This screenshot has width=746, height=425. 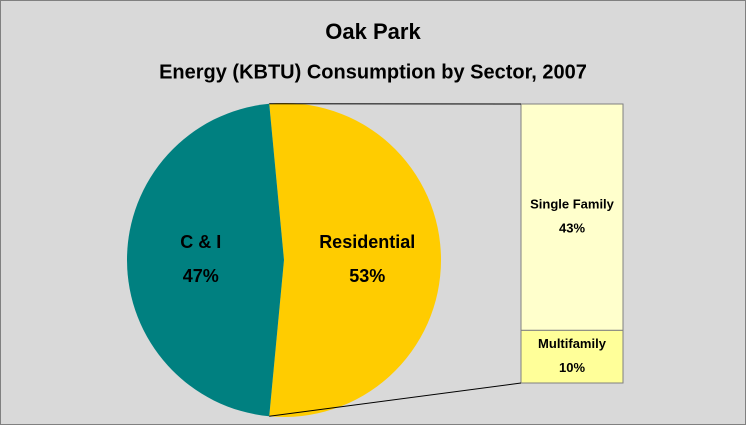 I want to click on bar-value-label: 43%, so click(x=572, y=228).